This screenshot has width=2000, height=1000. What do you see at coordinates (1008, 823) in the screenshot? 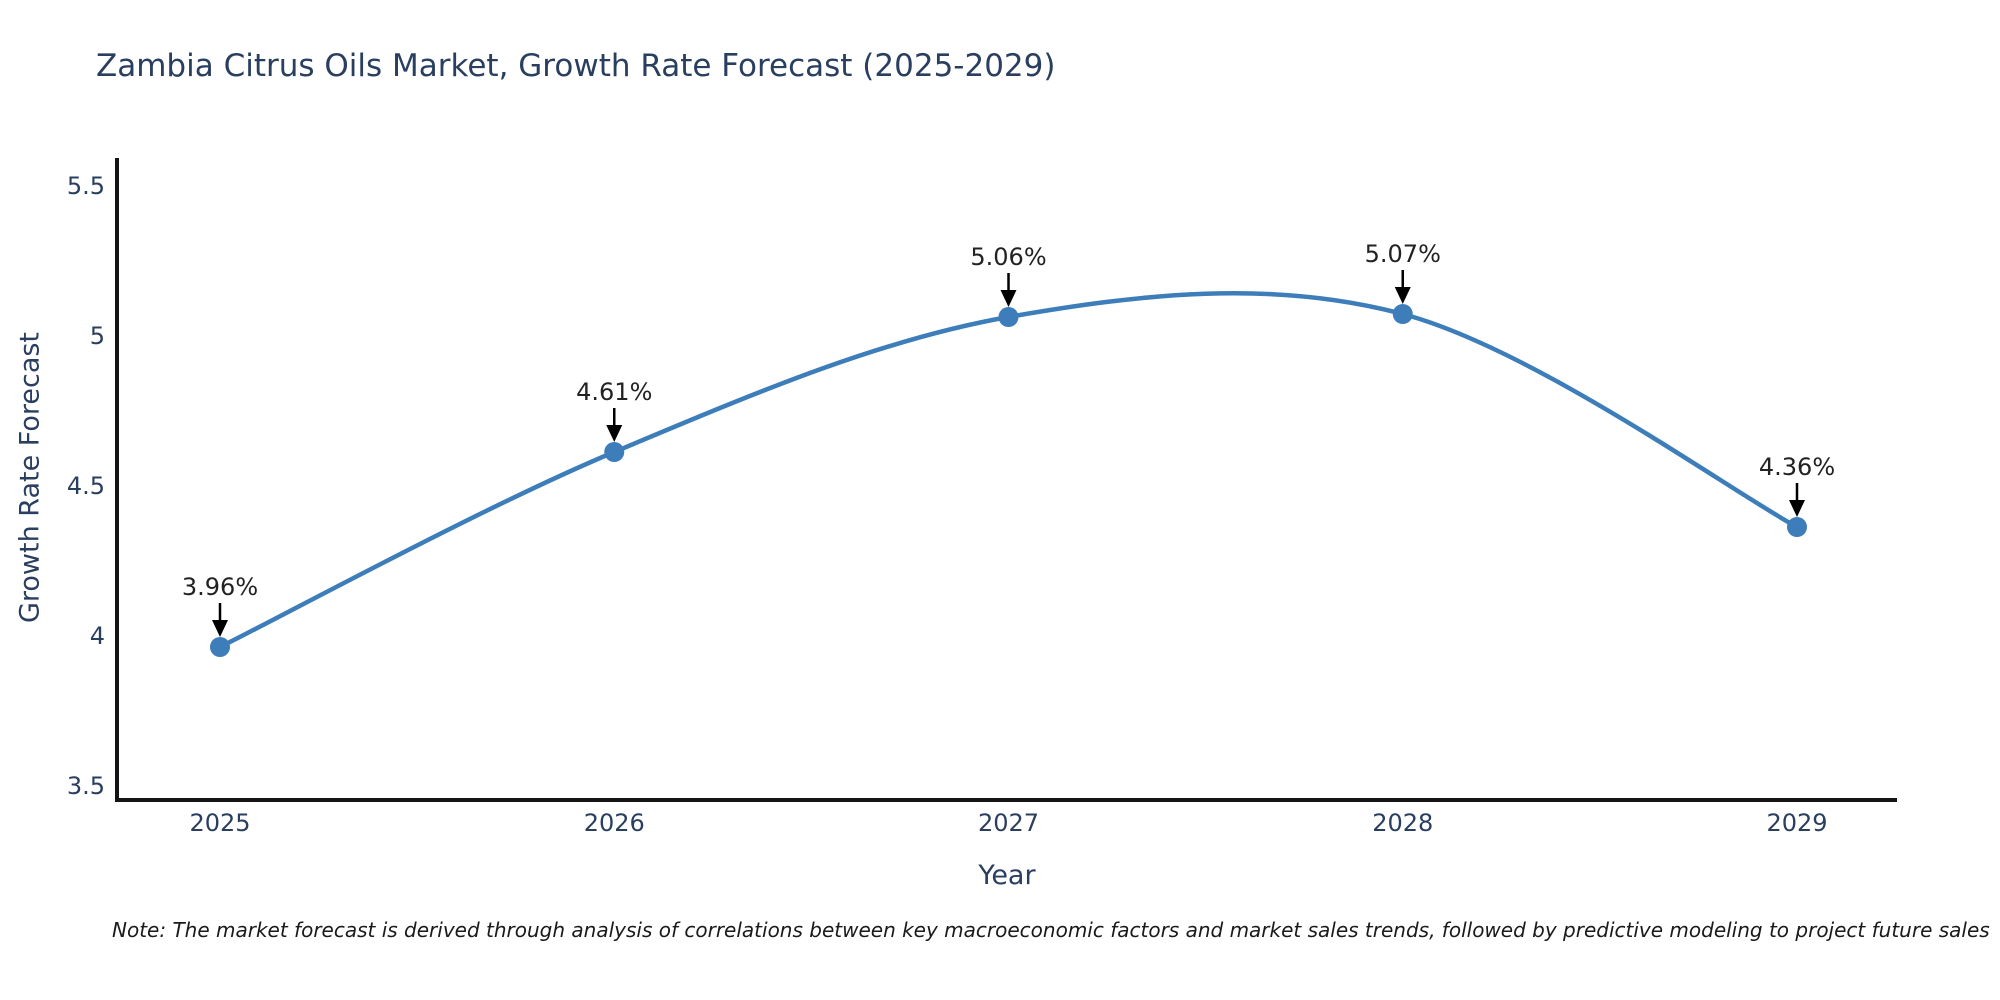
I see `x-tick-label-2027: 2027` at bounding box center [1008, 823].